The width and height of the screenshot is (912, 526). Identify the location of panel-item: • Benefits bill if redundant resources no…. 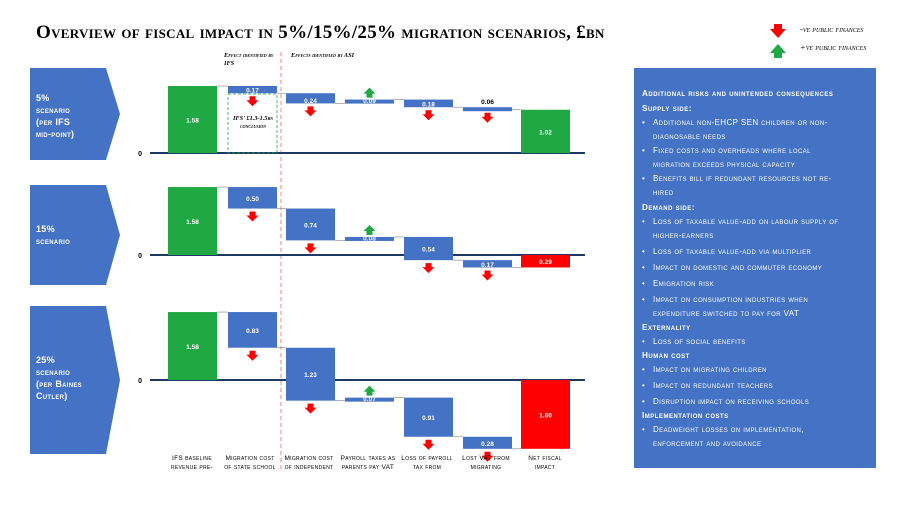
(737, 185).